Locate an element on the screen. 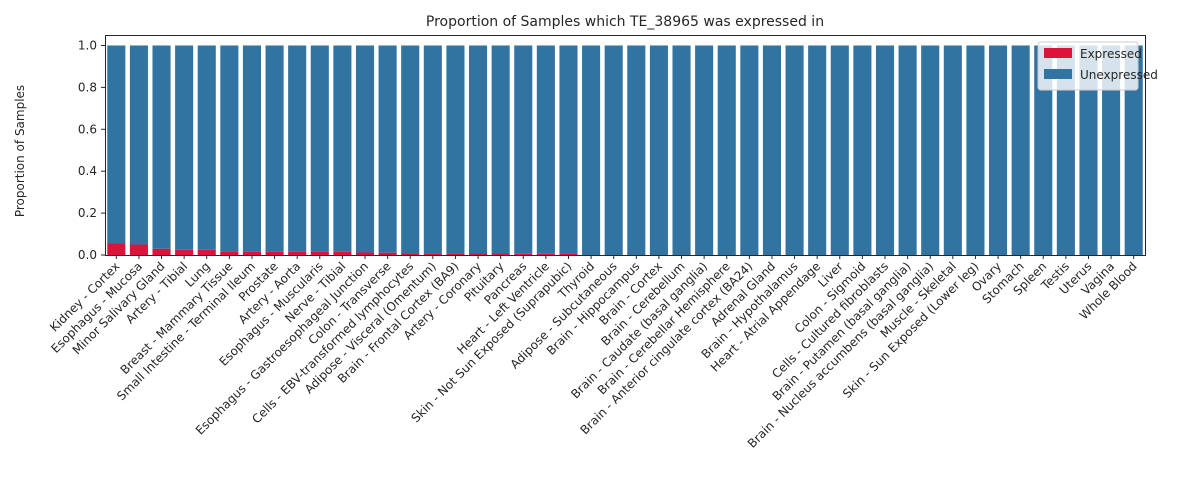  legend: Expressed Unexpressed is located at coordinates (1097, 66).